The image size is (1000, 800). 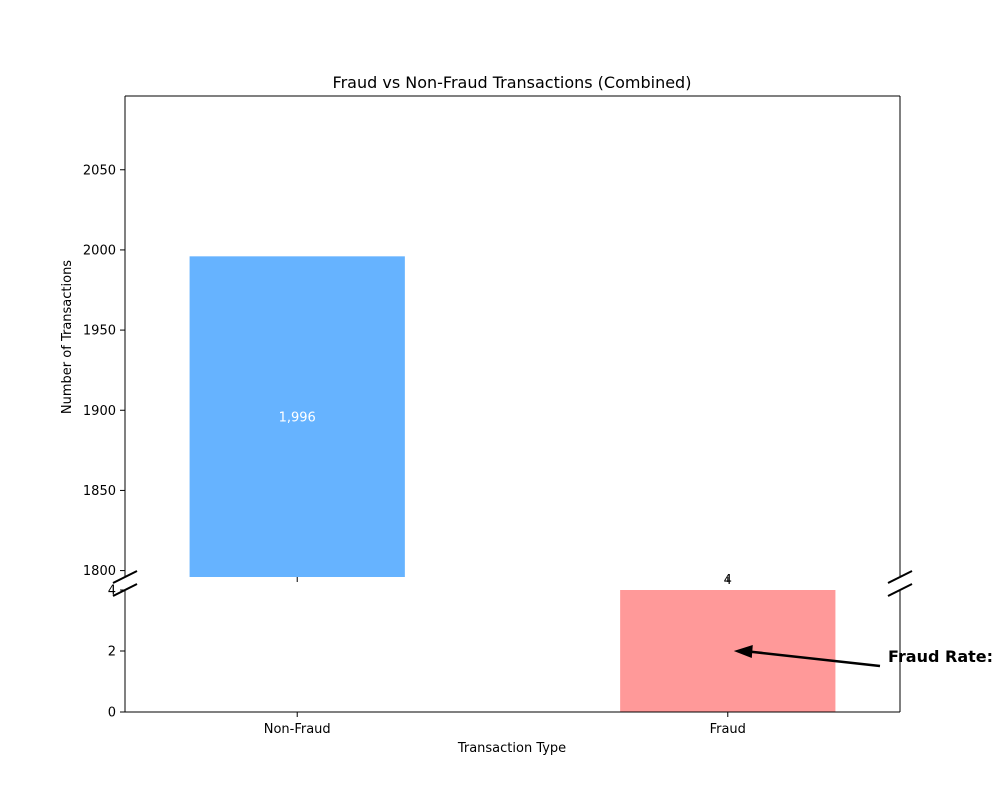 I want to click on bar-non-fraud, so click(x=297, y=416).